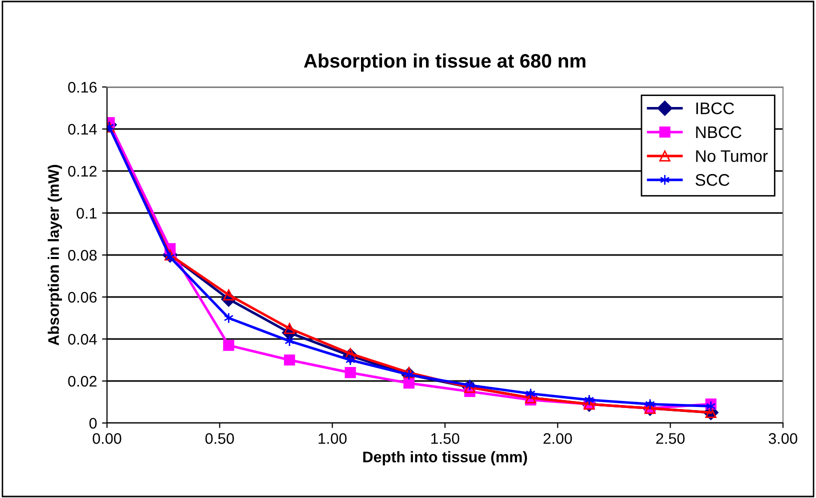 The image size is (816, 498). What do you see at coordinates (719, 132) in the screenshot?
I see `legend-label: NBCC` at bounding box center [719, 132].